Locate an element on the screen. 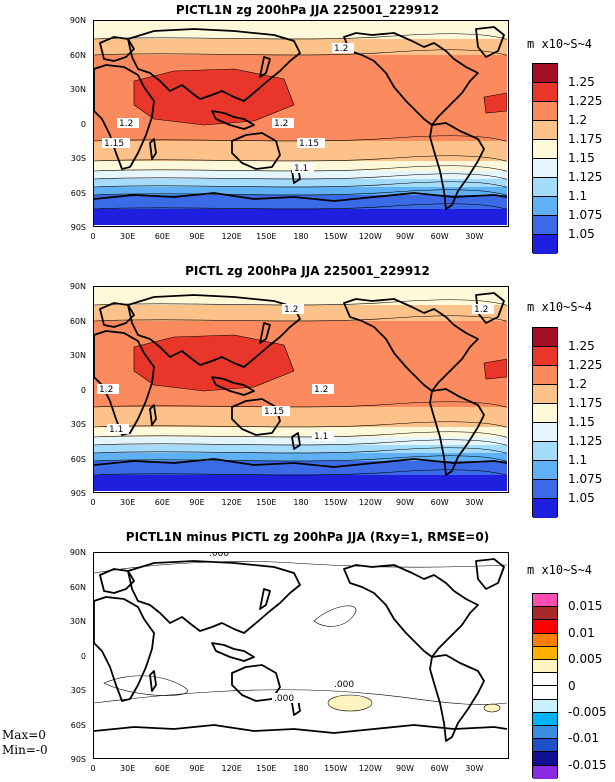 This screenshot has width=615, height=782. panel-1-colorbar is located at coordinates (545, 158).